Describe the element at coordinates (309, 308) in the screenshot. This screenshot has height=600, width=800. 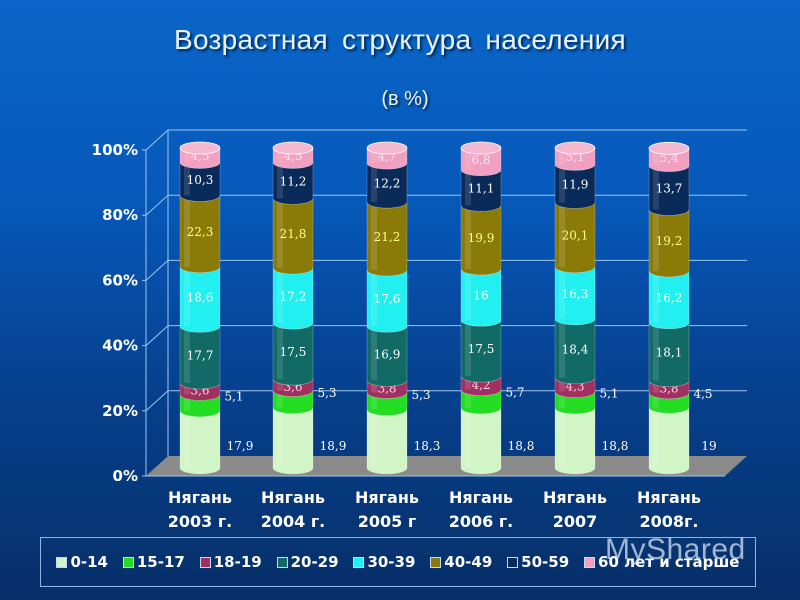
I see `bar-2004: 18,95,33,617,517,221,811,24,5` at that location.